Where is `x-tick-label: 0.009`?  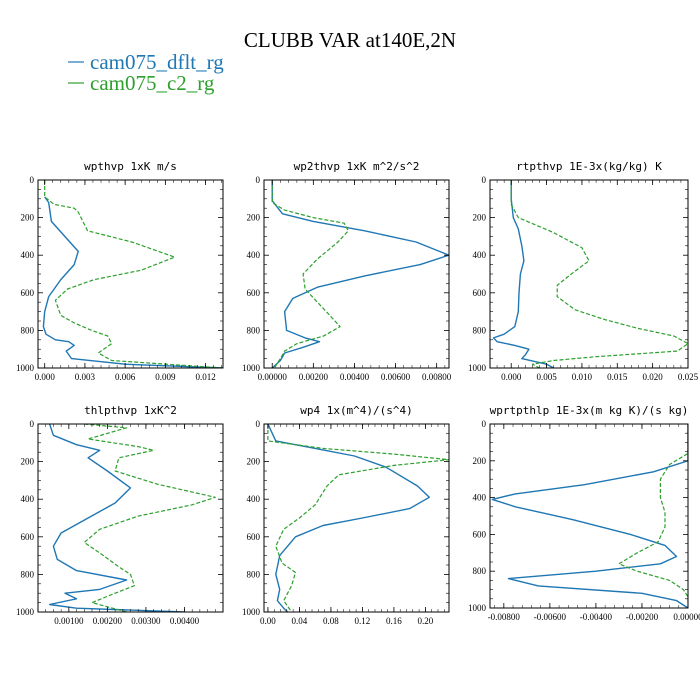 x-tick-label: 0.009 is located at coordinates (165, 377).